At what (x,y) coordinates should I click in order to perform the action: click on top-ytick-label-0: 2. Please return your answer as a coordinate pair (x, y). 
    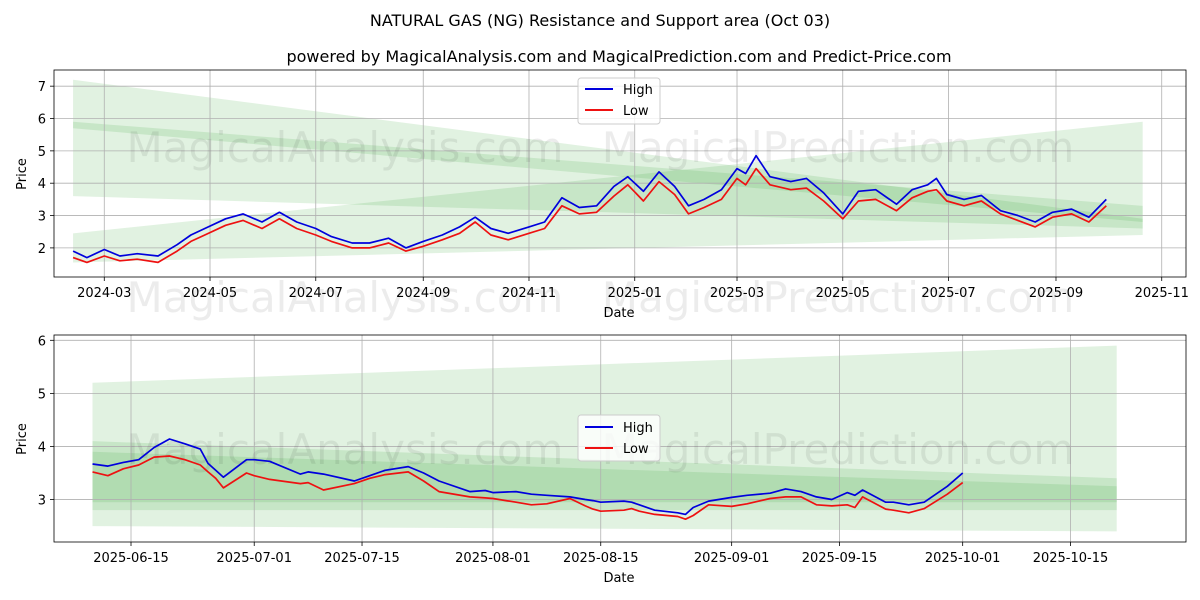
    Looking at the image, I should click on (42, 249).